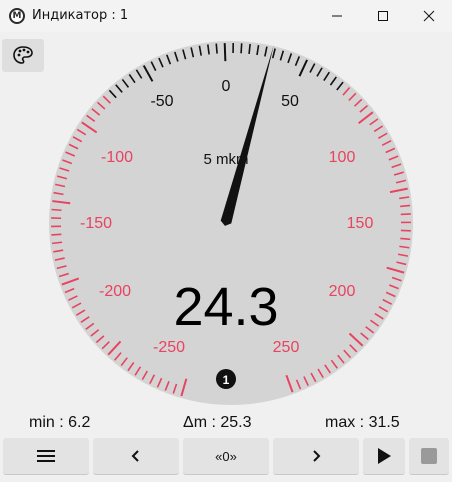 The width and height of the screenshot is (452, 482). I want to click on zero-button: «0», so click(226, 456).